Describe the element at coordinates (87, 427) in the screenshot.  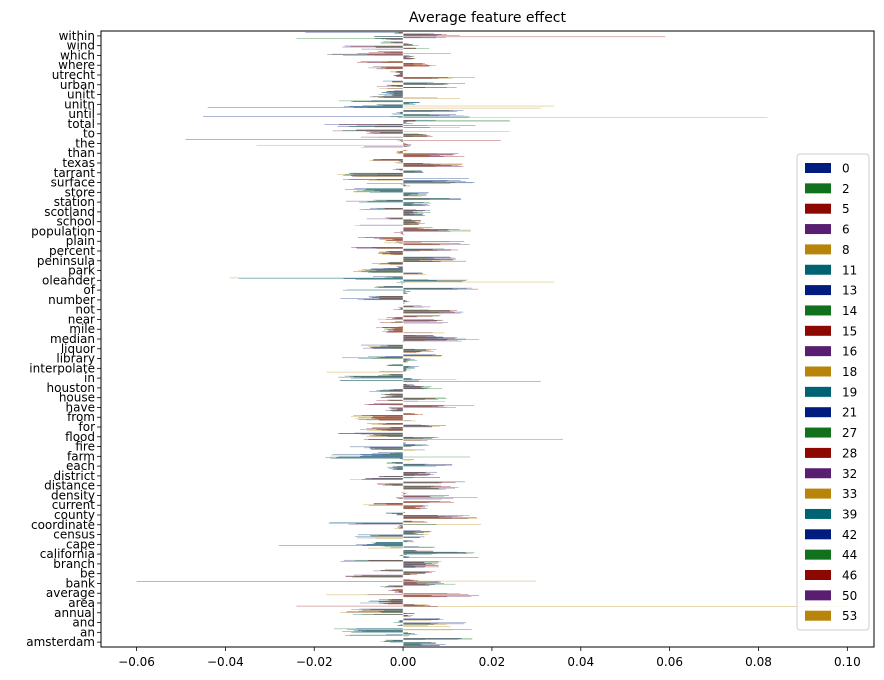
I see `y-tick-label-for: for` at that location.